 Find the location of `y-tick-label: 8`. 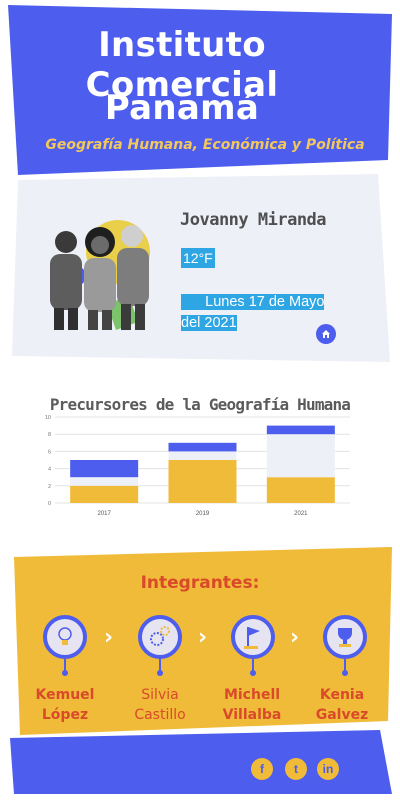

y-tick-label: 8 is located at coordinates (49, 435).